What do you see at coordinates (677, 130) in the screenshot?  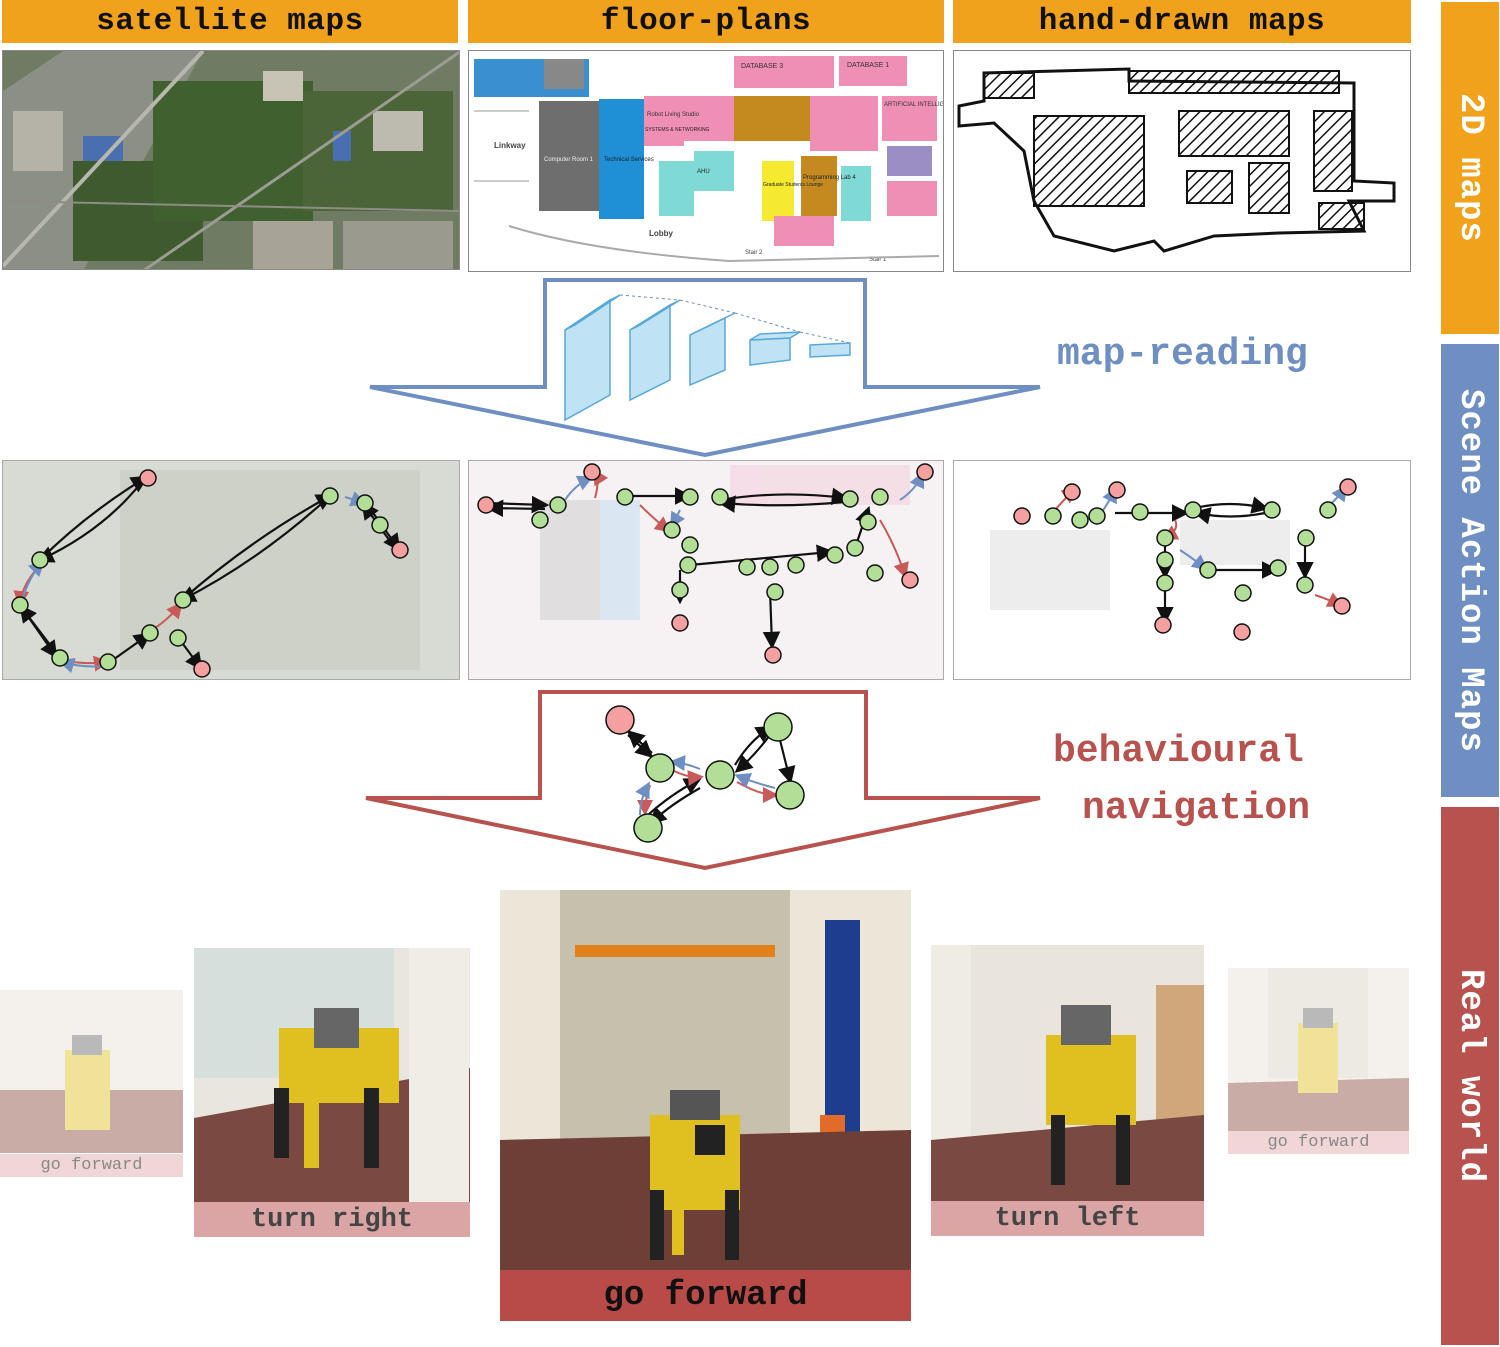 I see `fp-label-systems: SYSTEMS & NETWORKING` at bounding box center [677, 130].